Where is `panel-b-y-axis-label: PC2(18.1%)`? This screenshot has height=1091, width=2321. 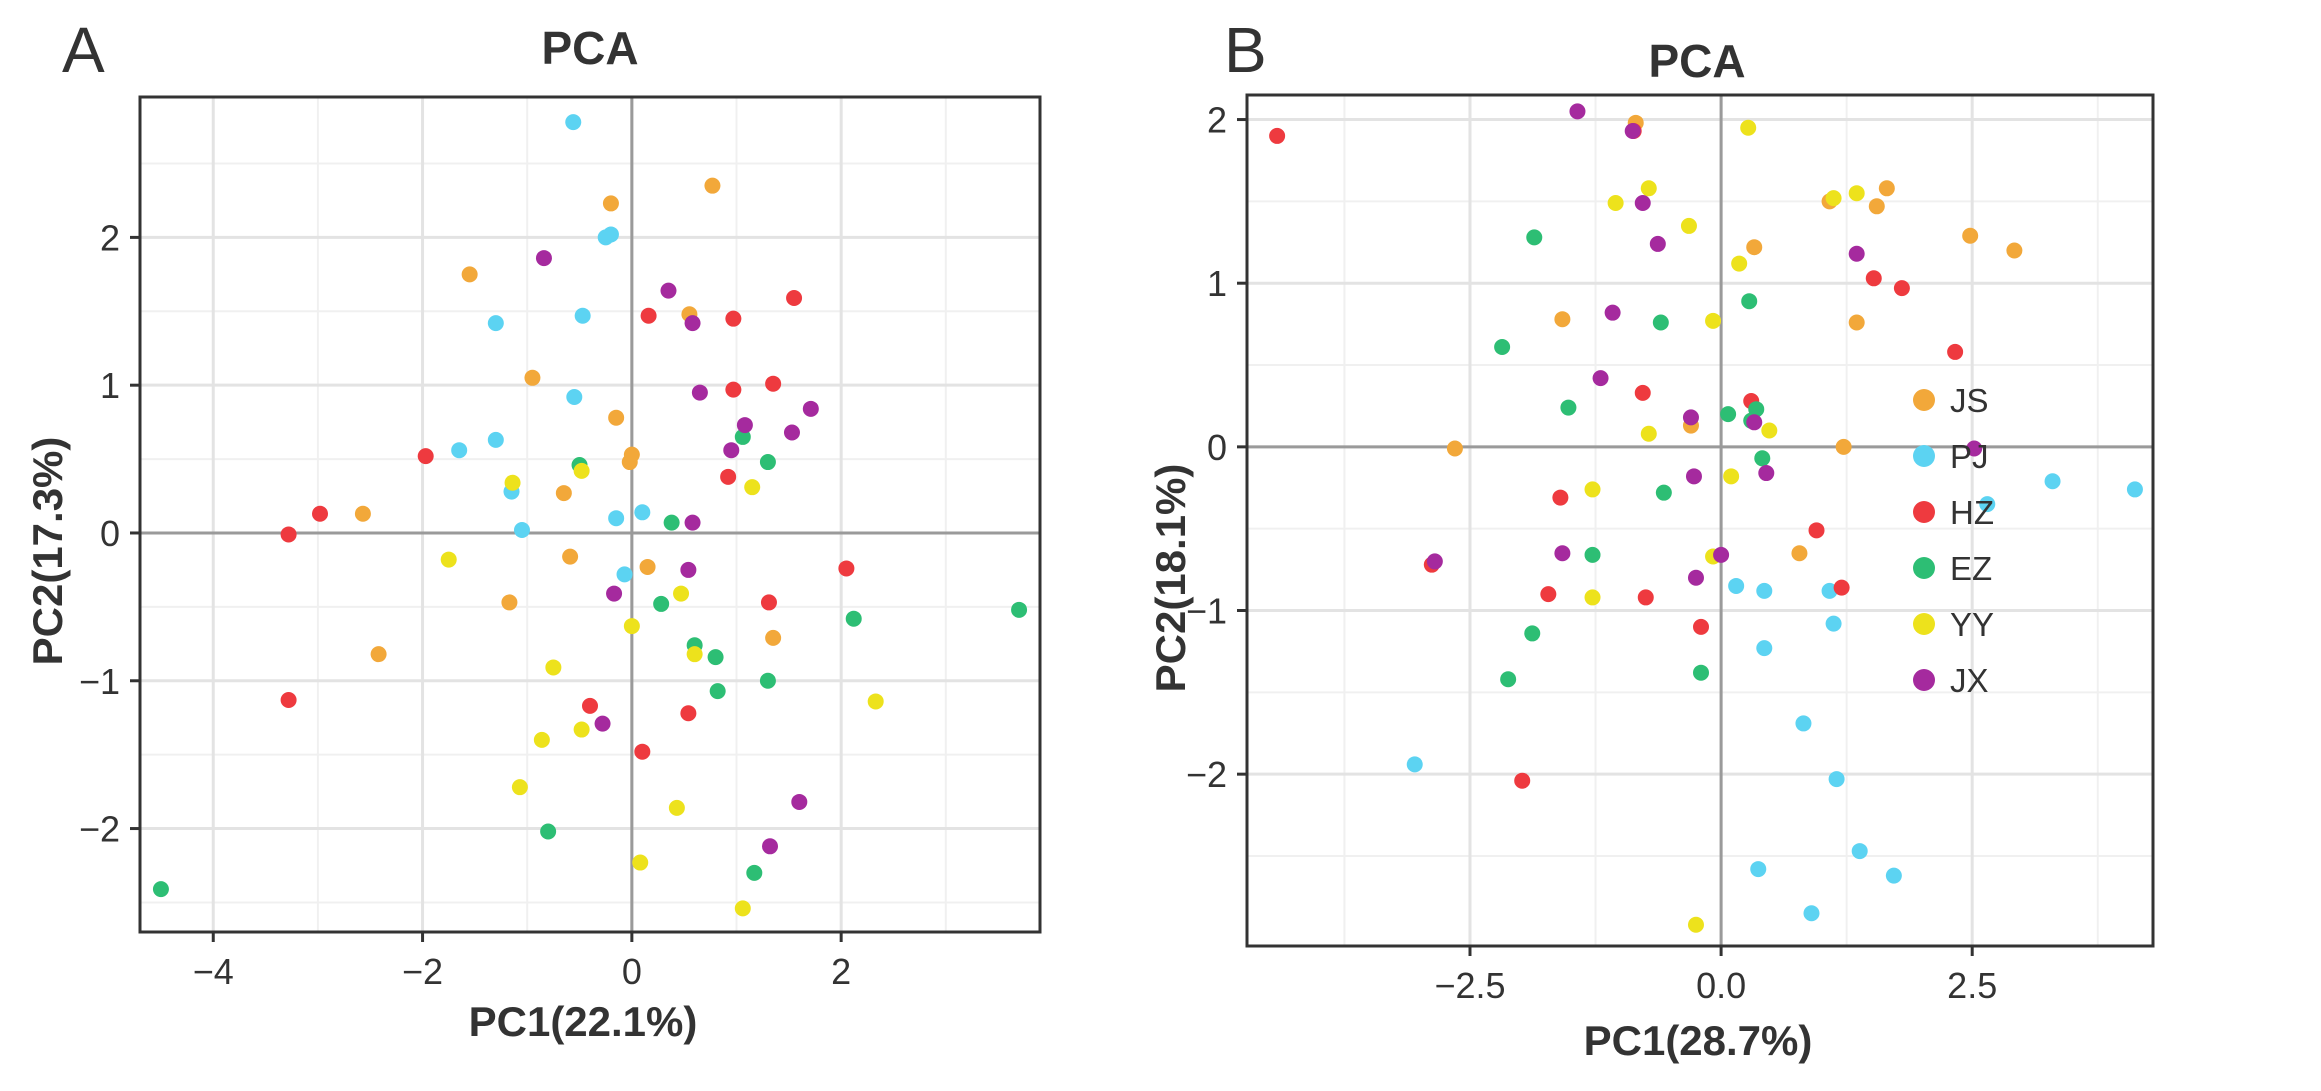
panel-b-y-axis-label: PC2(18.1%) is located at coordinates (1170, 578).